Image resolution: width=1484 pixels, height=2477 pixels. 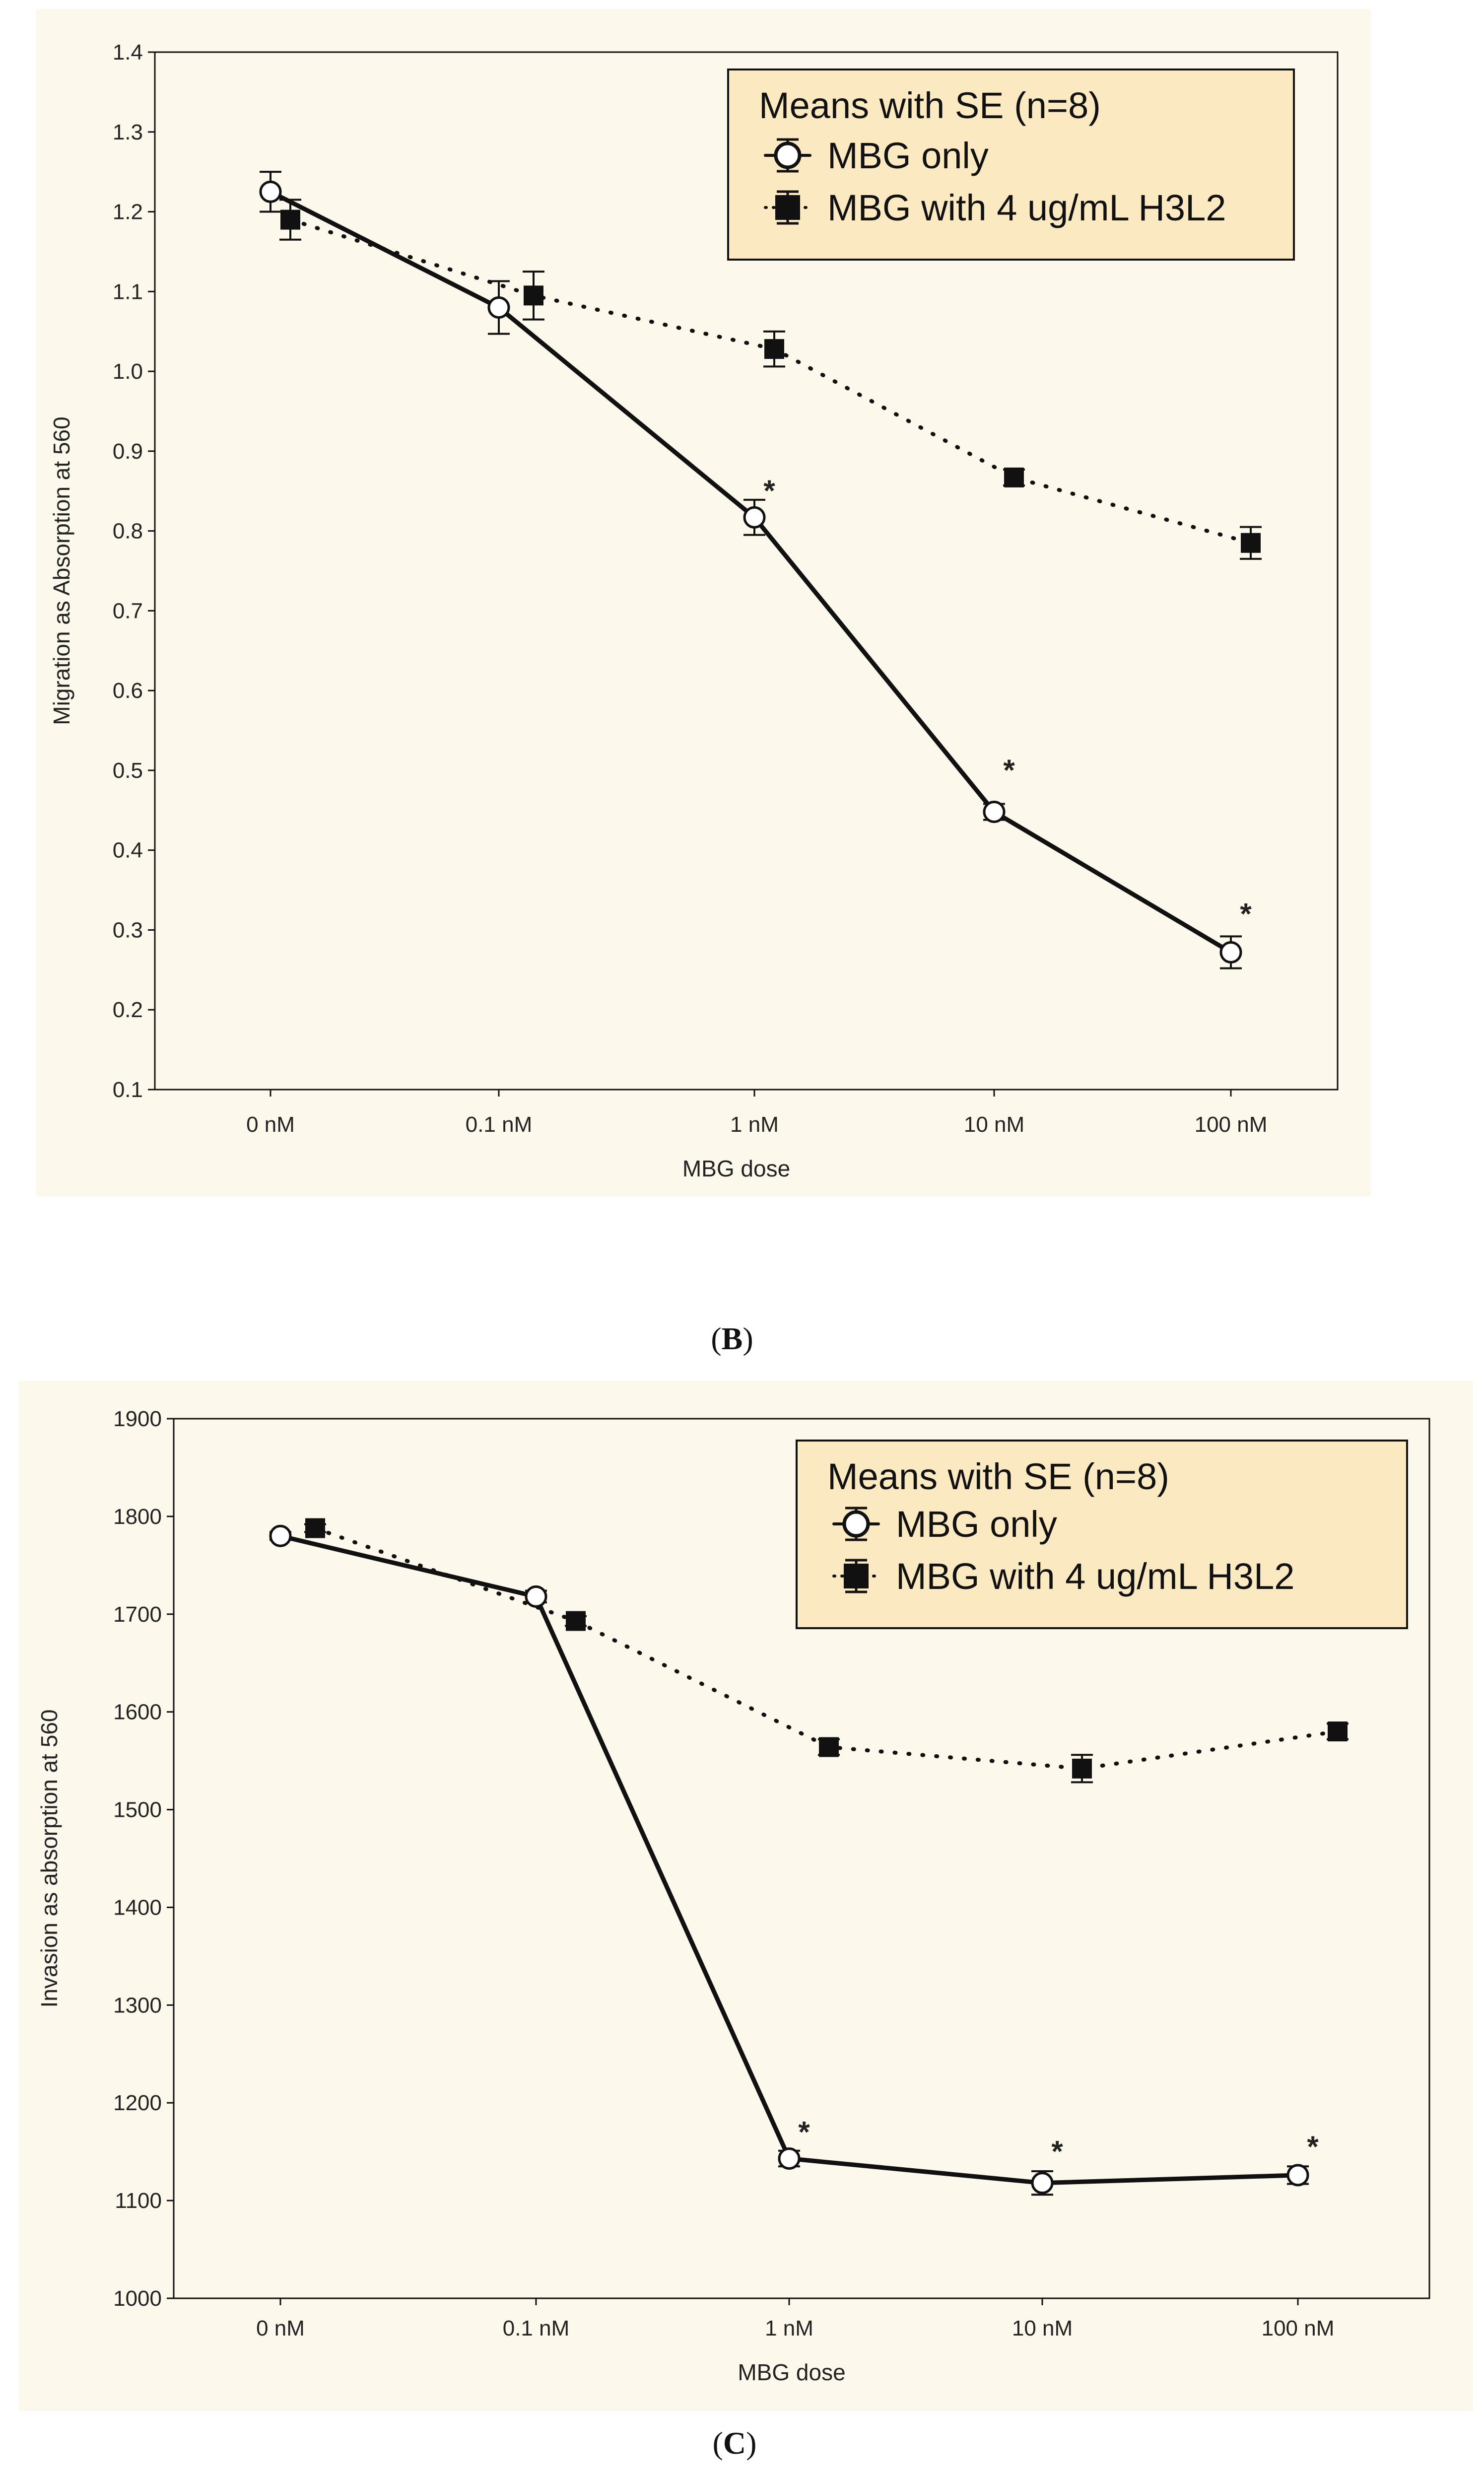 I want to click on panel-label-b: (B), so click(x=732, y=1339).